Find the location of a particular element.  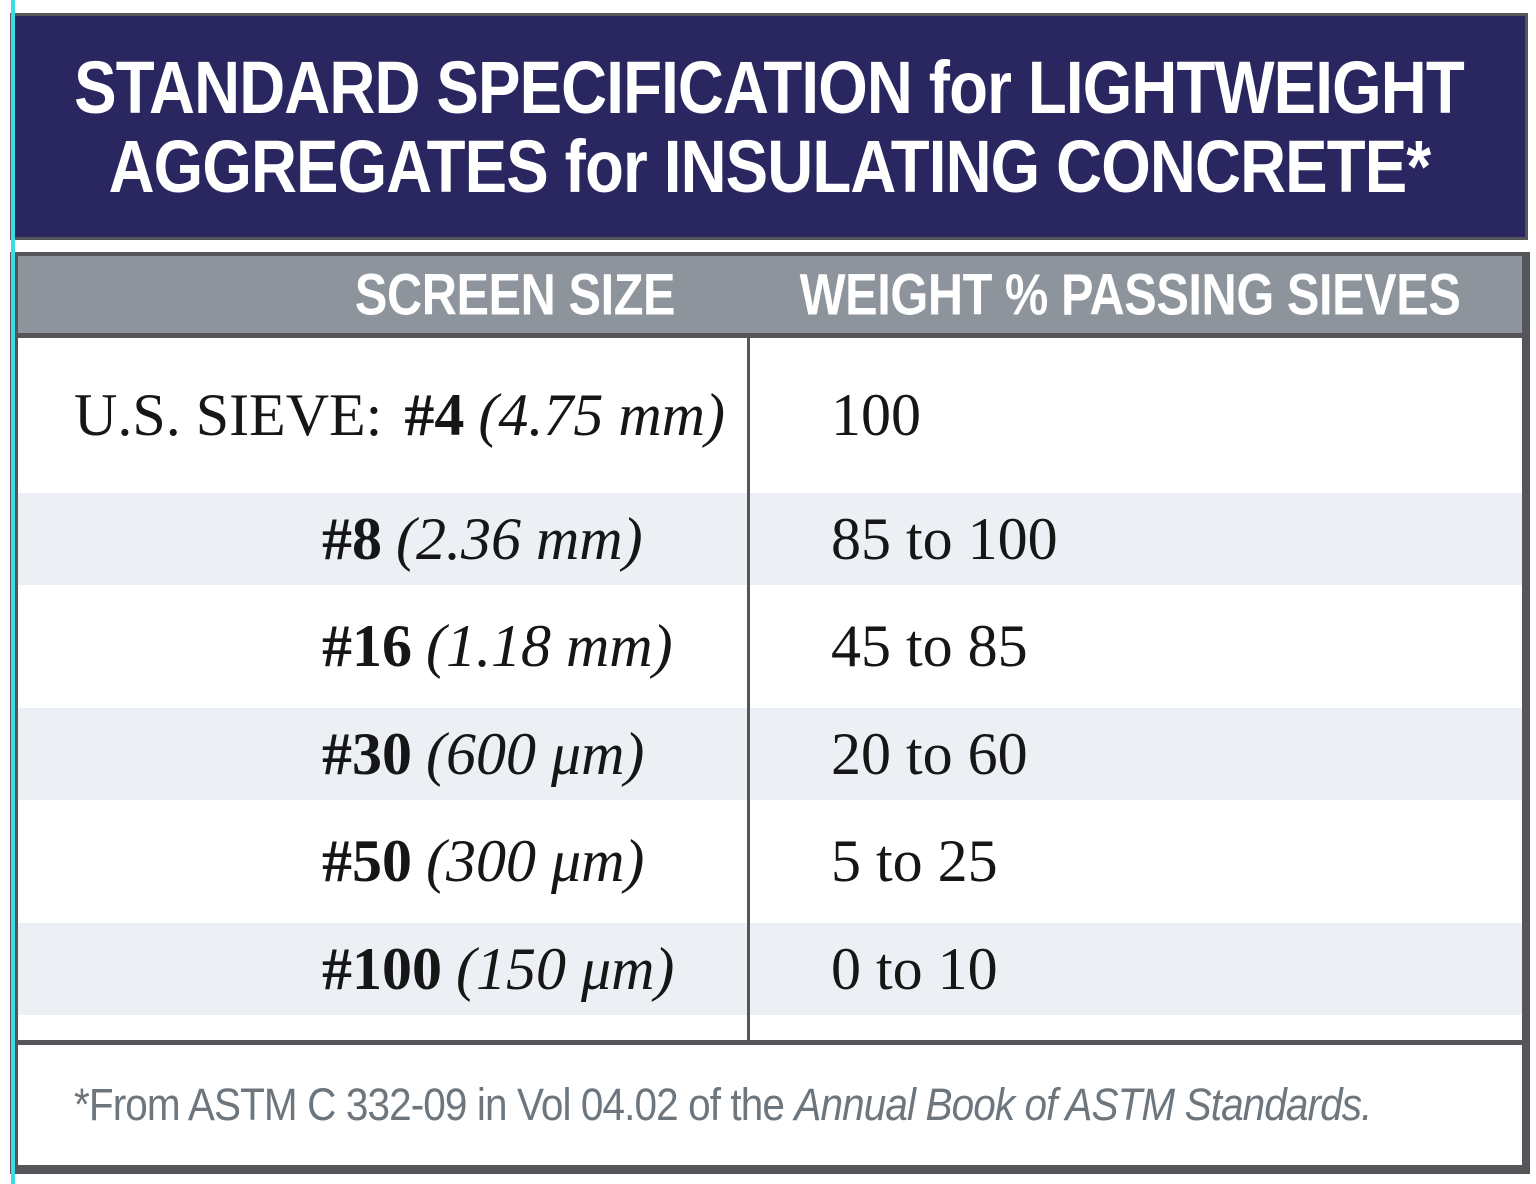

sieve-size: (1.18 mm) is located at coordinates (549, 646).